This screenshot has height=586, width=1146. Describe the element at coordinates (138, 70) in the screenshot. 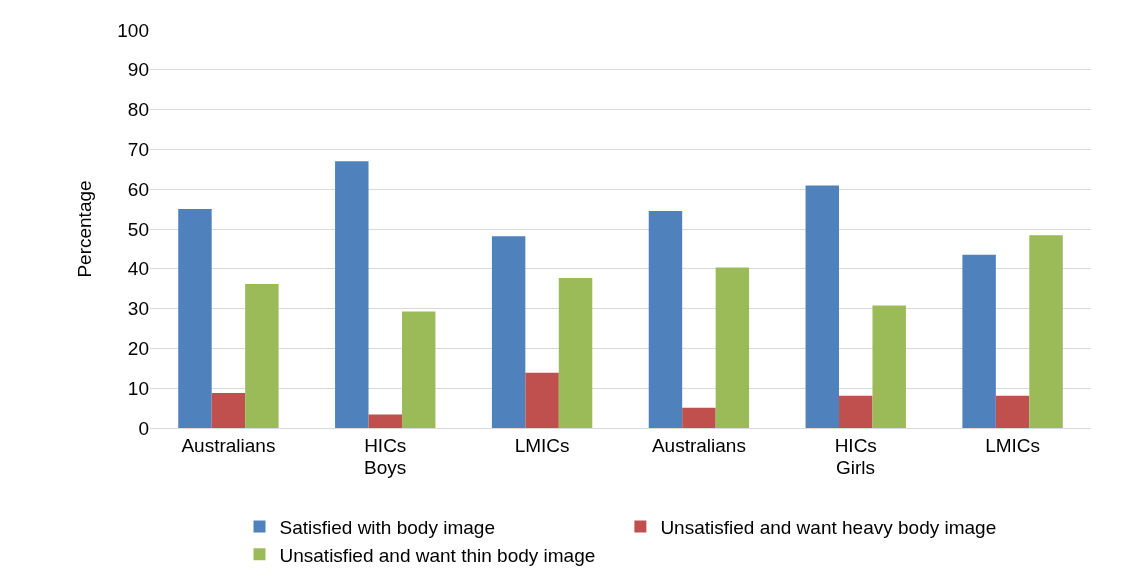

I see `y-tick-label: 90` at that location.